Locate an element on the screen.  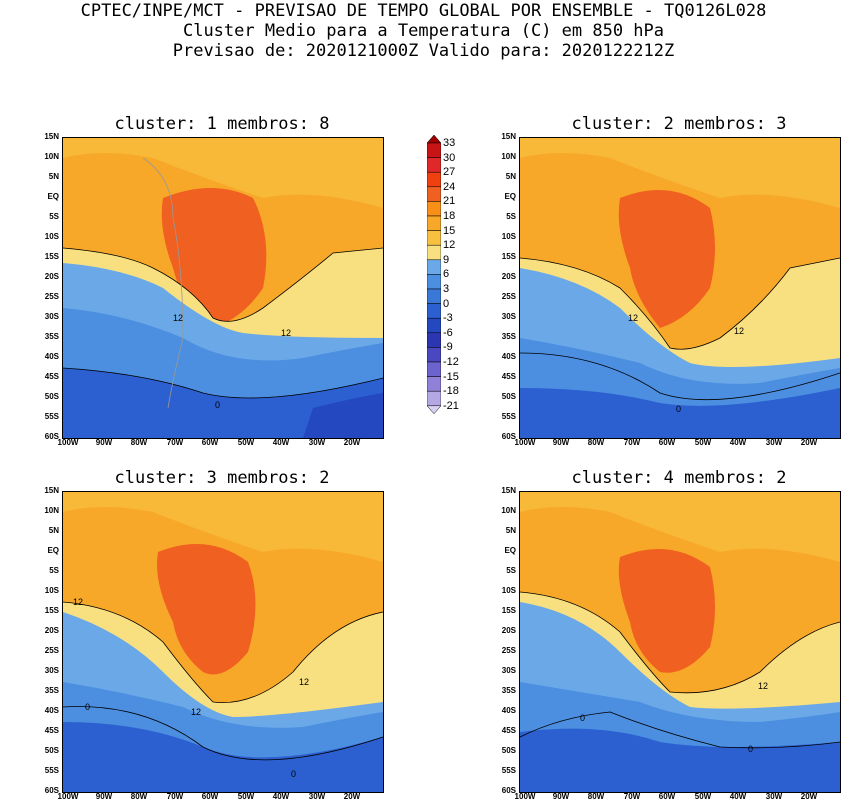
panel-title-1: cluster: 1 membros: 8 is located at coordinates (222, 124).